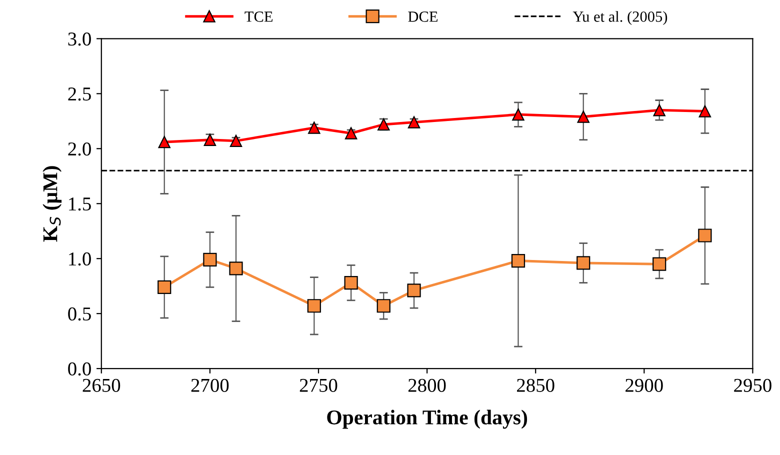 The height and width of the screenshot is (455, 780). What do you see at coordinates (80, 259) in the screenshot?
I see `y-tick-label: 1.0` at bounding box center [80, 259].